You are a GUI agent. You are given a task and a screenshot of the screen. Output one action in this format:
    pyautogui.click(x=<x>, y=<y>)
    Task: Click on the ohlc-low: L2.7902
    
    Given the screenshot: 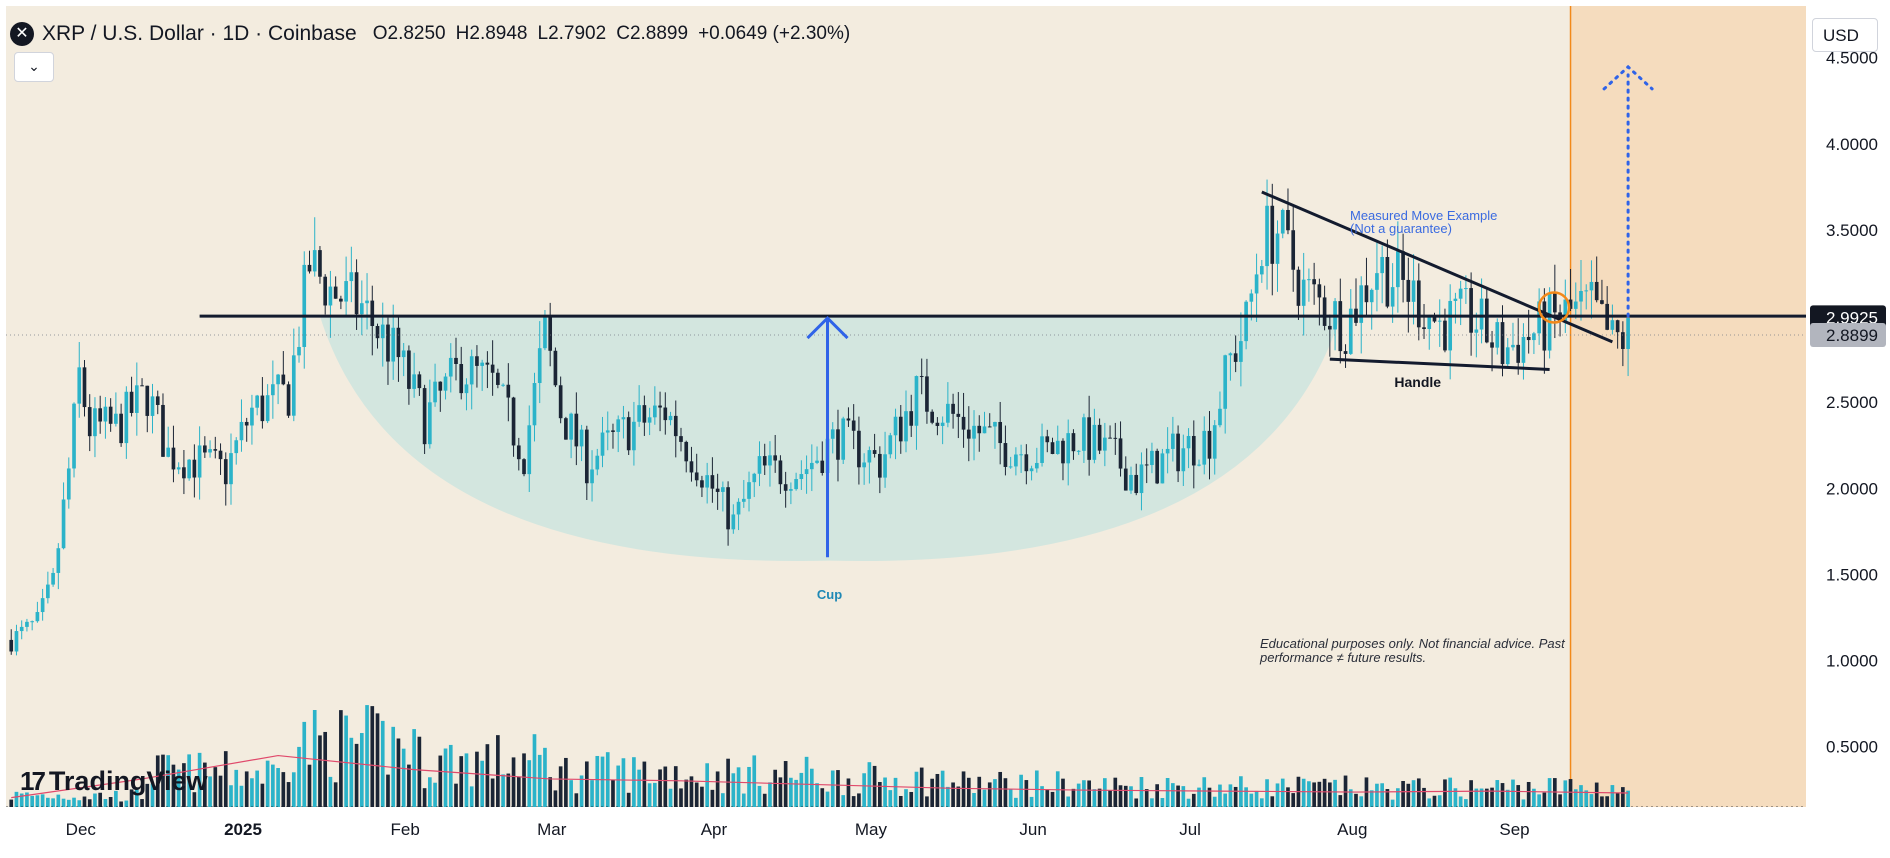 What is the action you would take?
    pyautogui.click(x=572, y=33)
    